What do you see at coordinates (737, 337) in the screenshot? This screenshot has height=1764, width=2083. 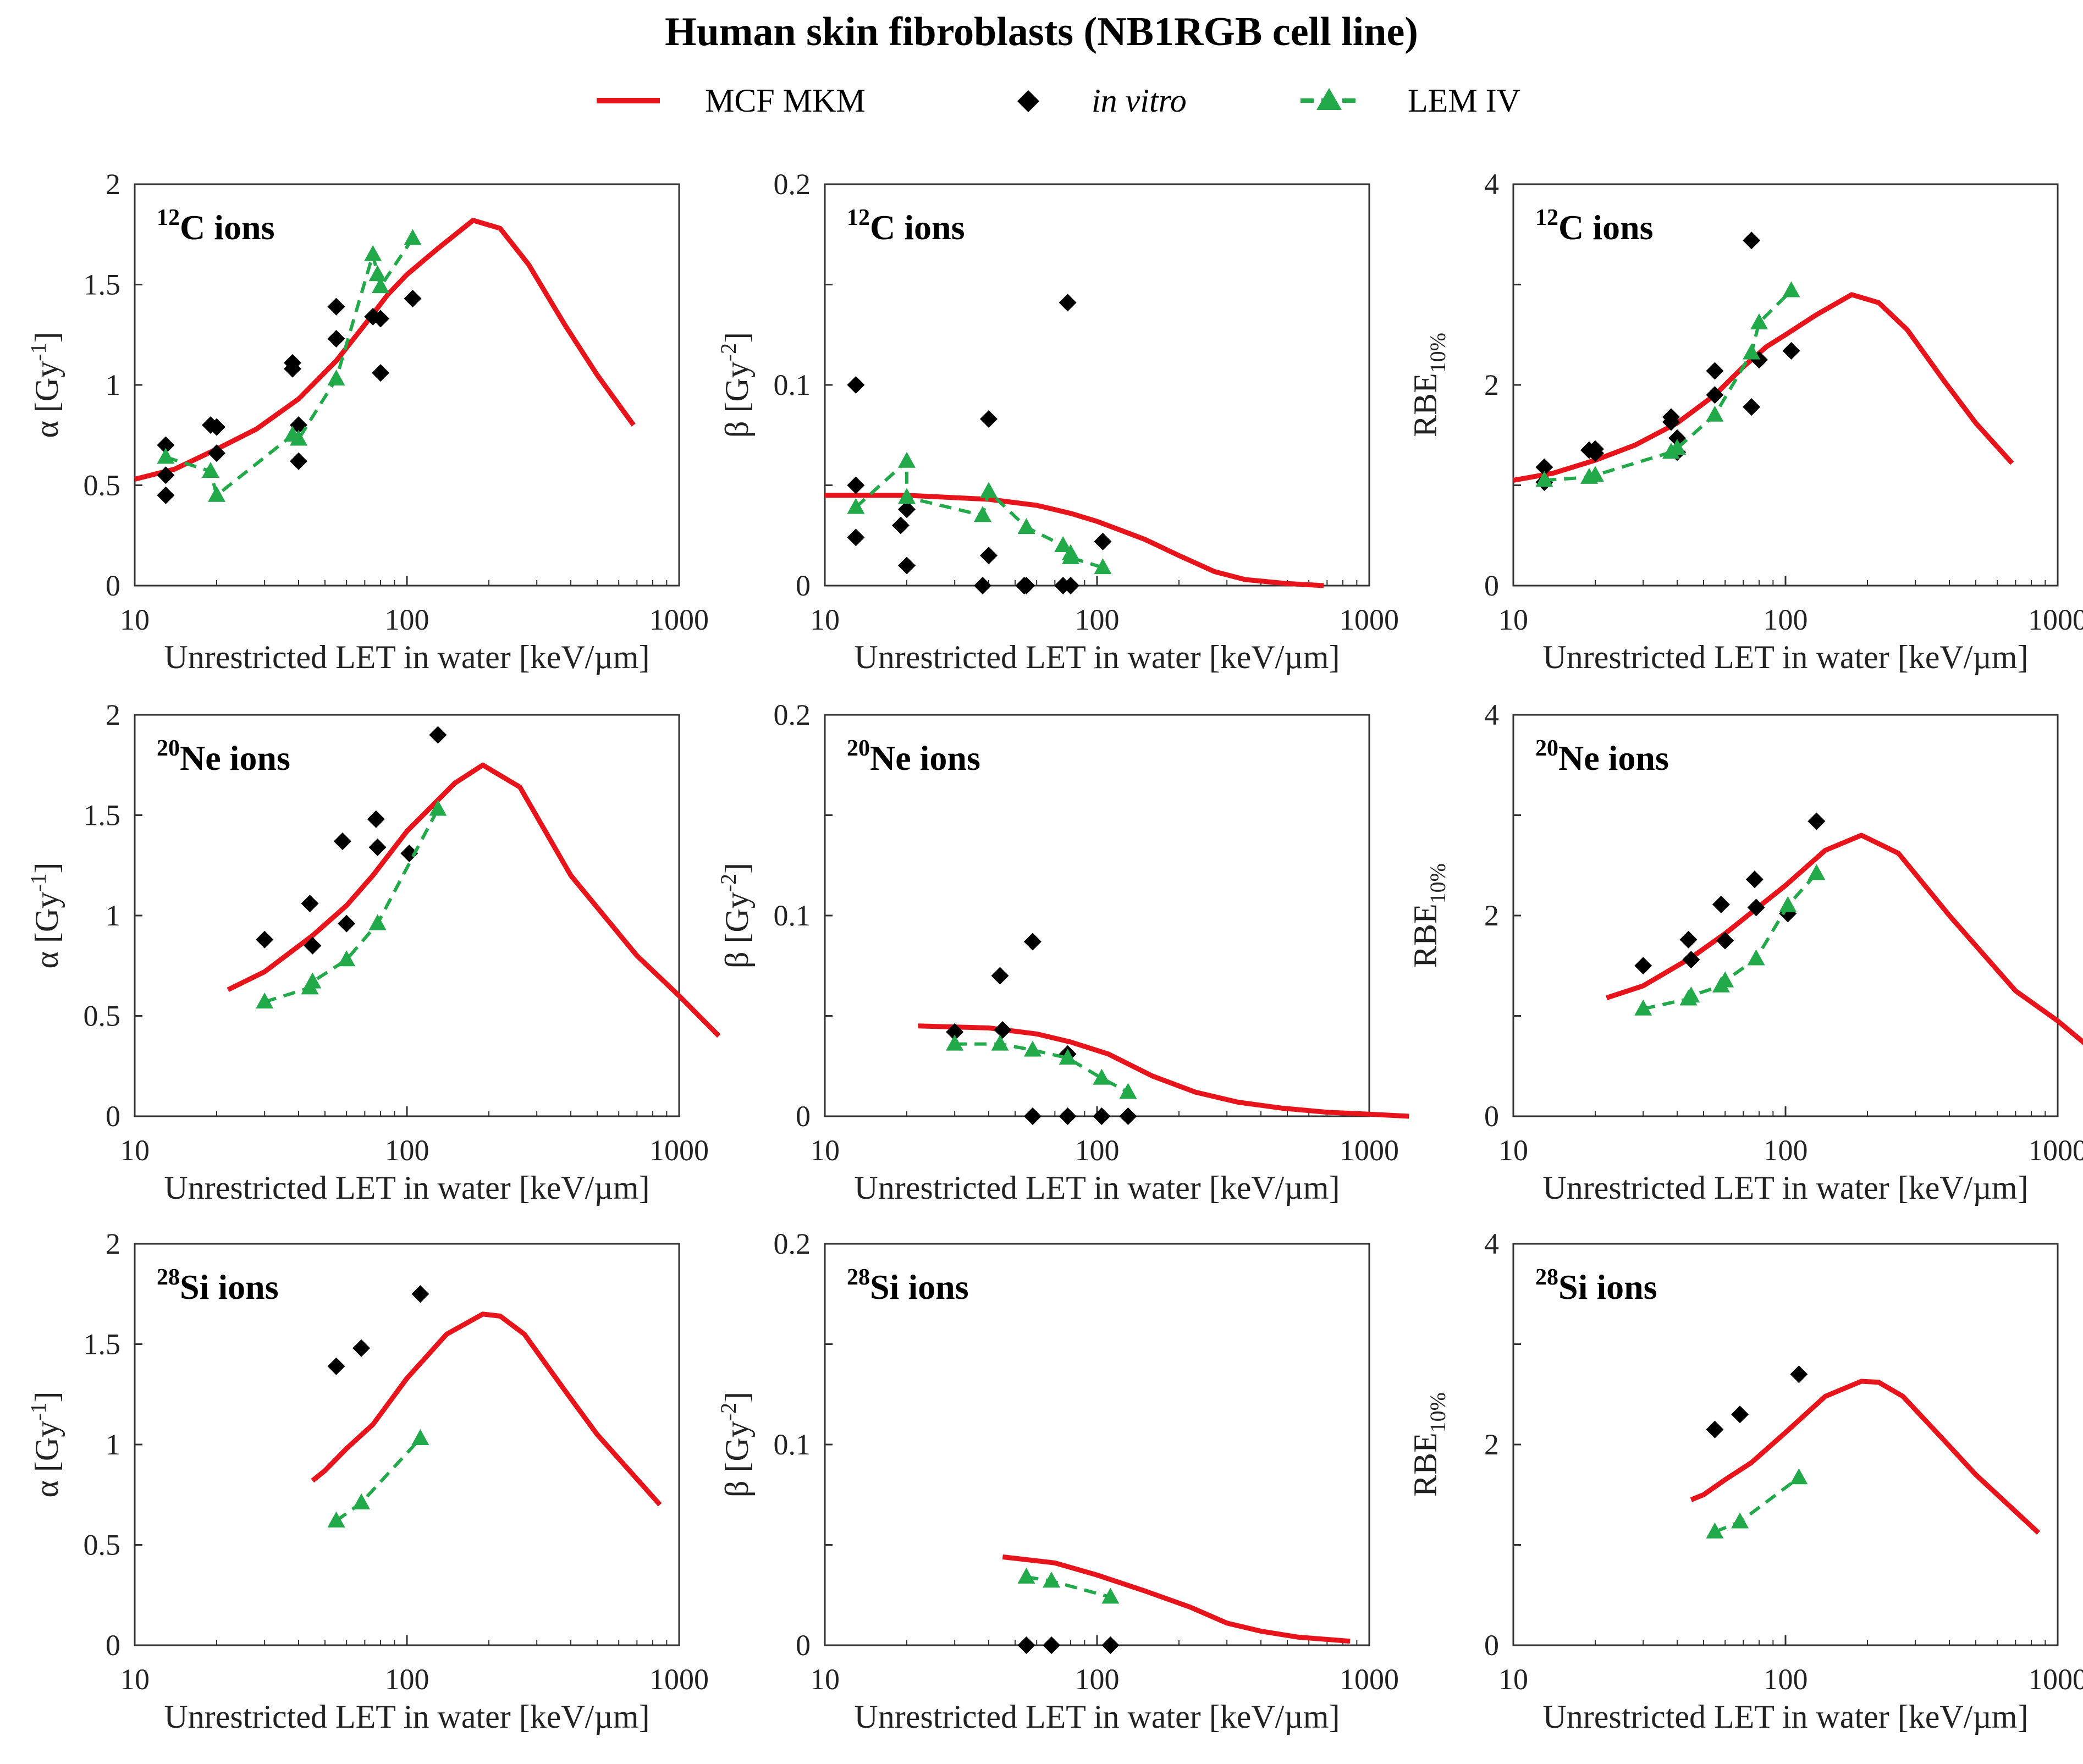 I see `y-axis-label-end: ]` at bounding box center [737, 337].